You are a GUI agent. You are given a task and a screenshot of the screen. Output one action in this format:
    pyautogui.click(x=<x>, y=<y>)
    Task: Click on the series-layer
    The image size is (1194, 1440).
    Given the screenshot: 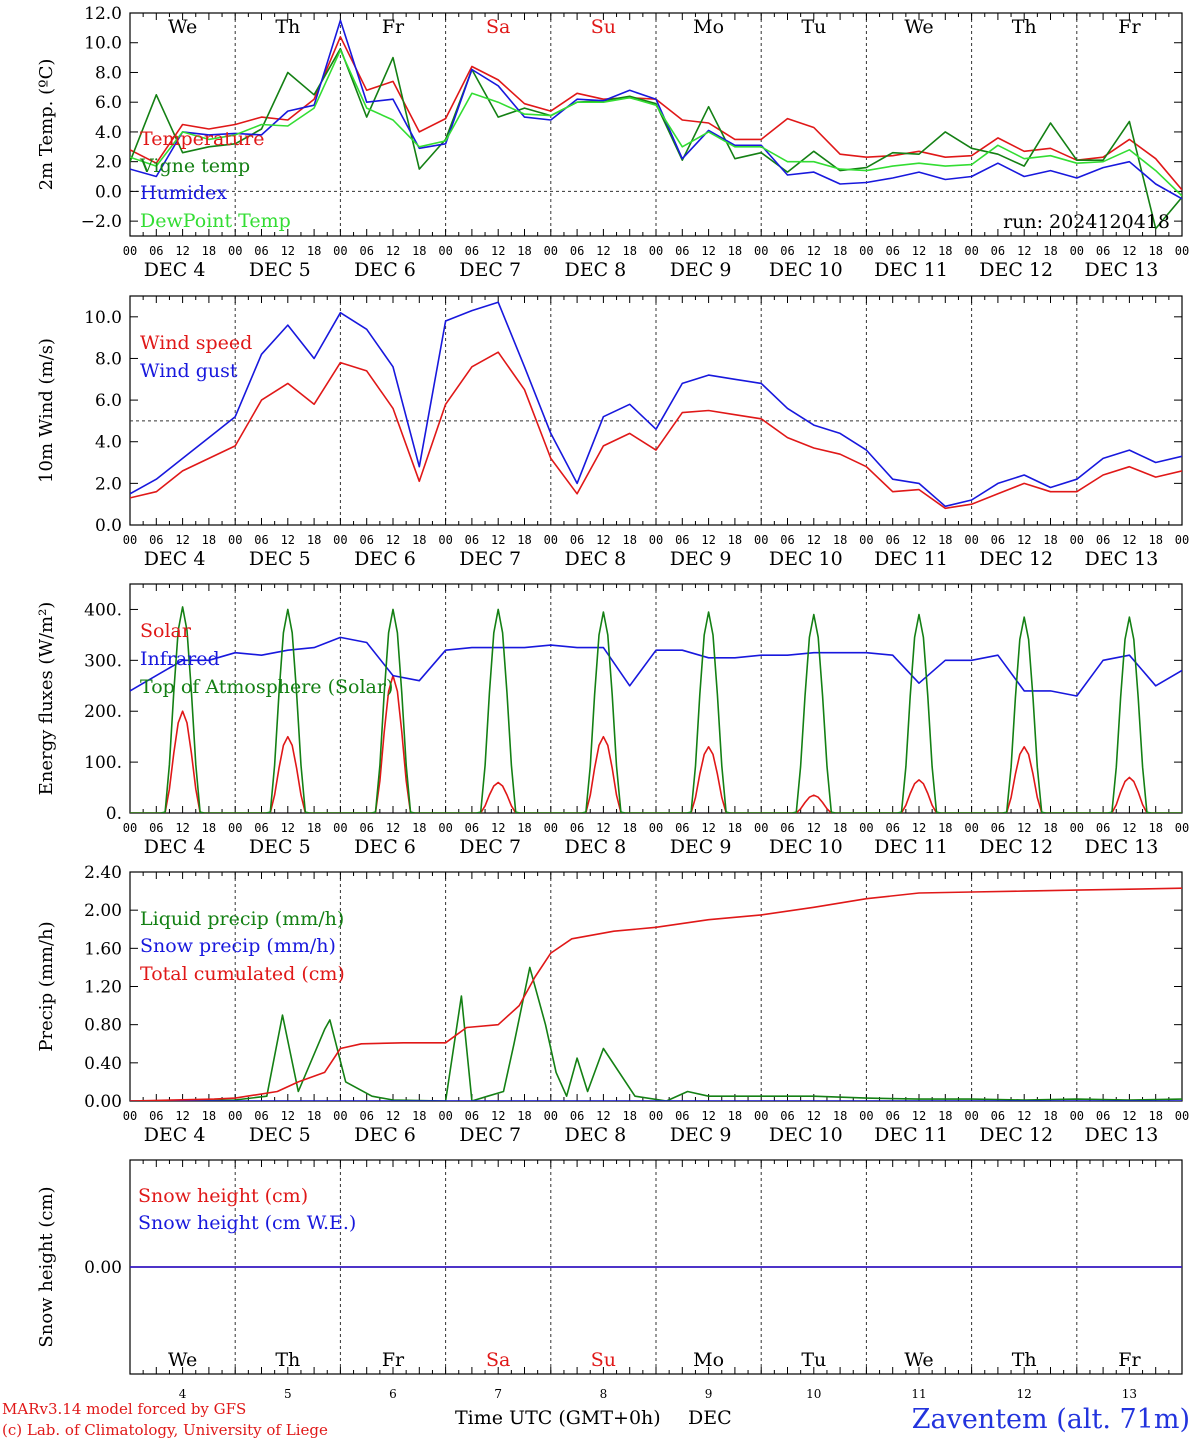 What is the action you would take?
    pyautogui.click(x=656, y=709)
    